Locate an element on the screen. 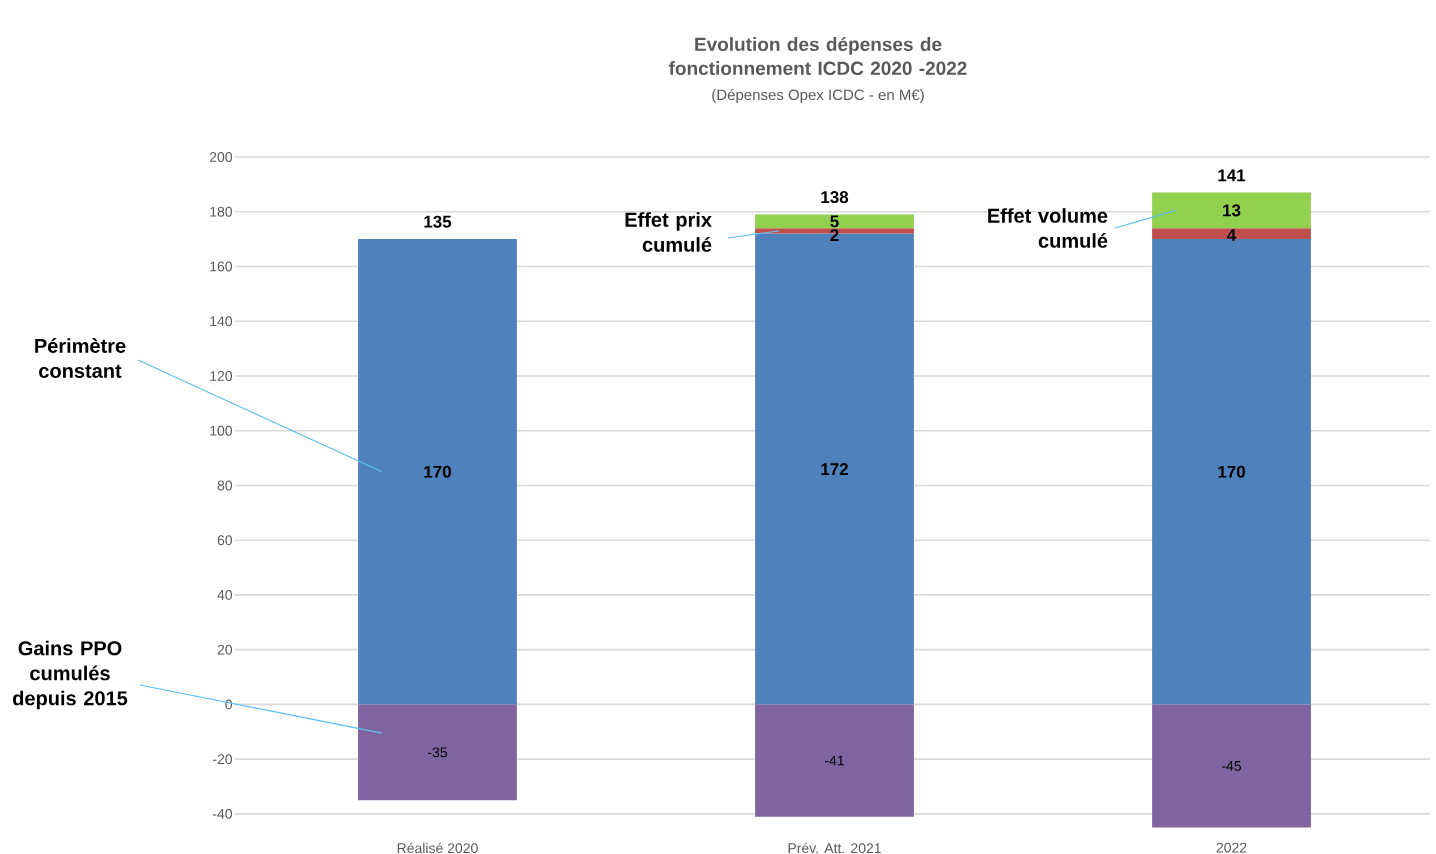  y-tick-label: 20 is located at coordinates (225, 649).